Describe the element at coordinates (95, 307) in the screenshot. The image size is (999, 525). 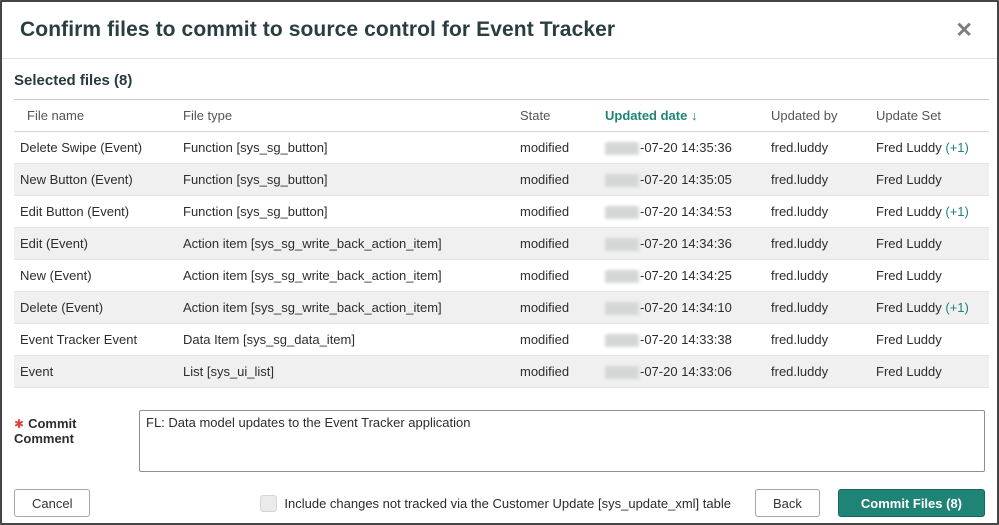
I see `cell-file-name: Delete (Event)` at that location.